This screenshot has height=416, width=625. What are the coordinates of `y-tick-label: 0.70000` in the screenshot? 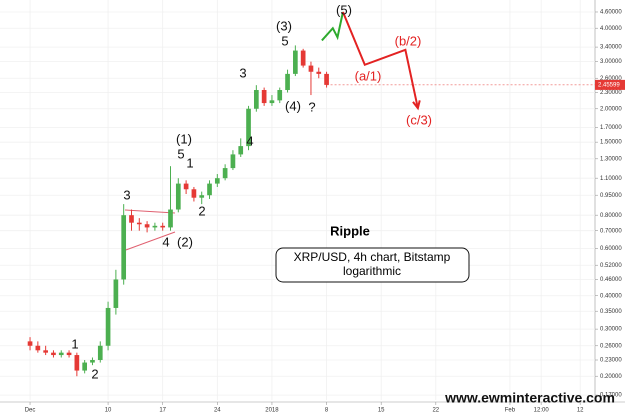 It's located at (611, 231).